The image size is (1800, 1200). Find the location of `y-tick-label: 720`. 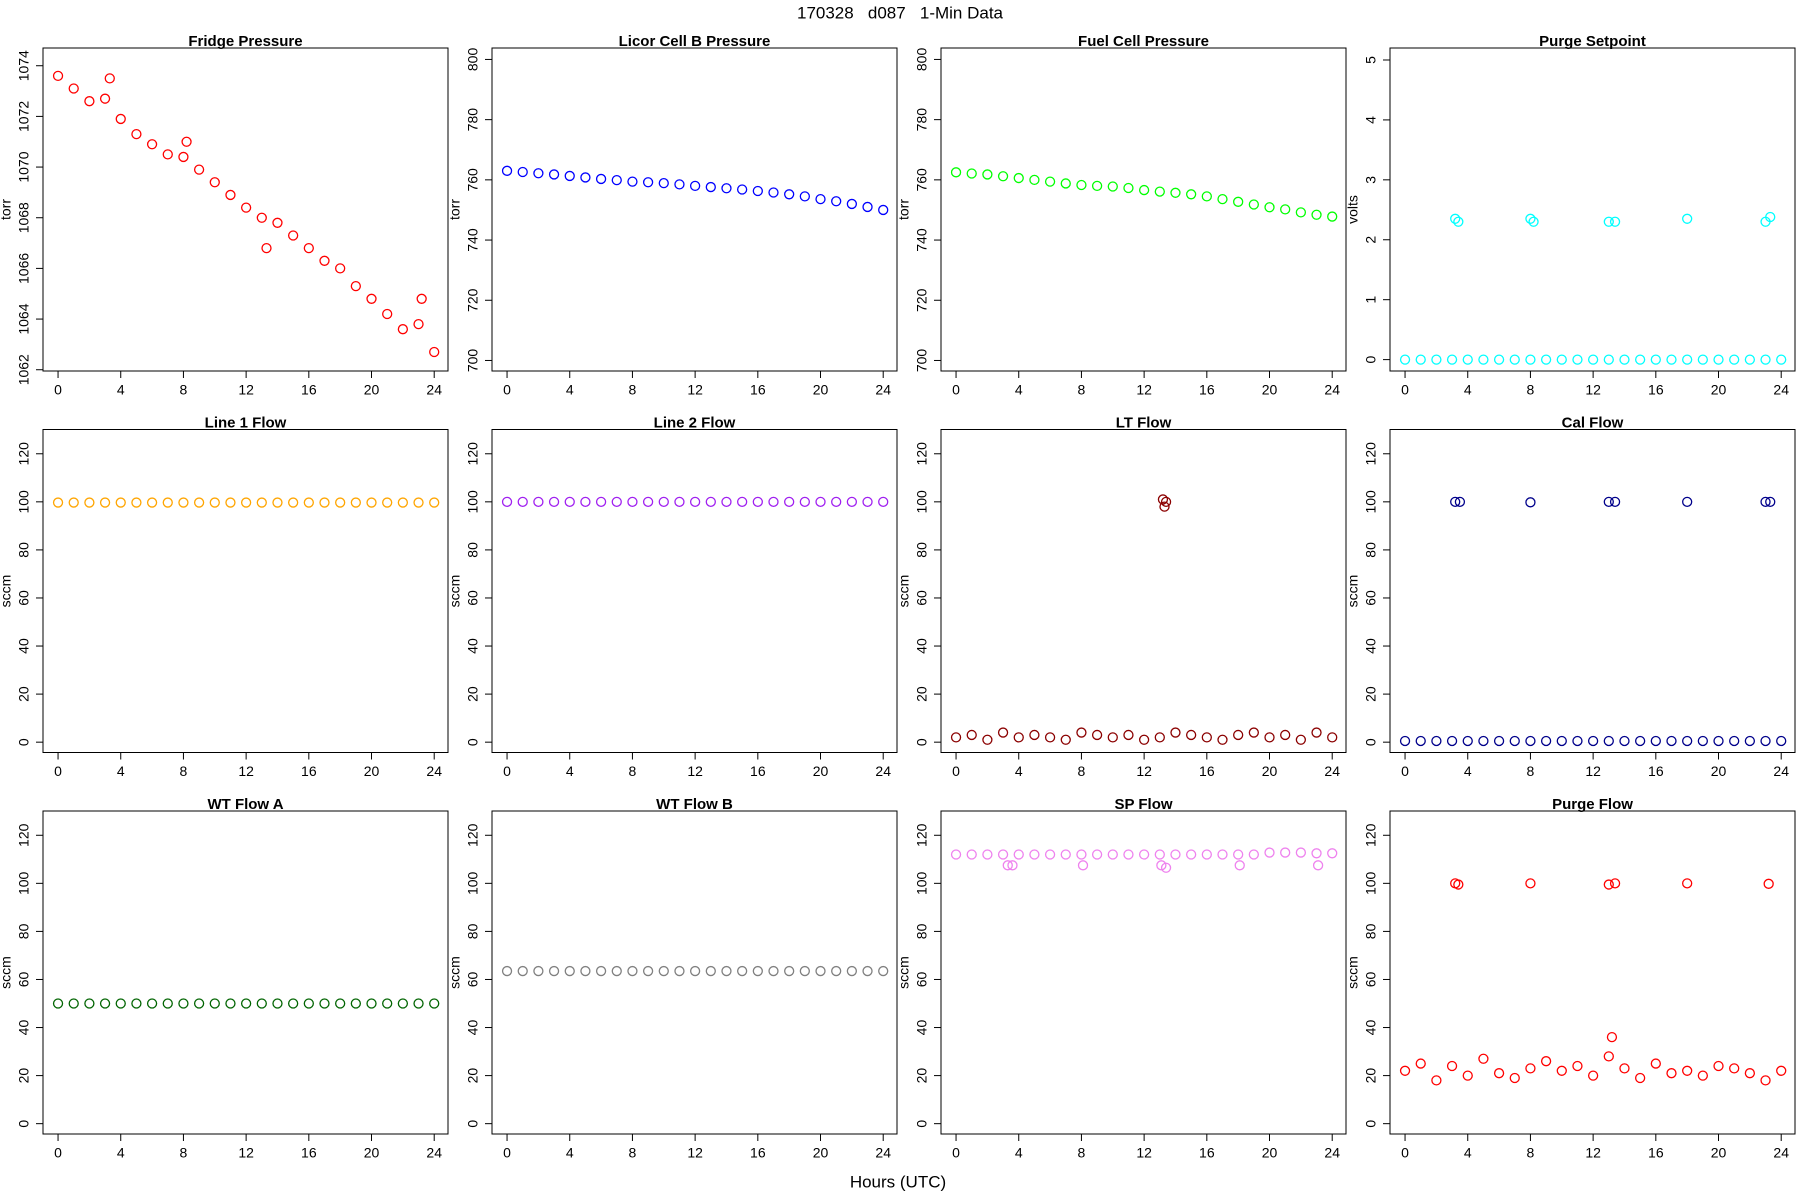

y-tick-label: 720 is located at coordinates (922, 300).